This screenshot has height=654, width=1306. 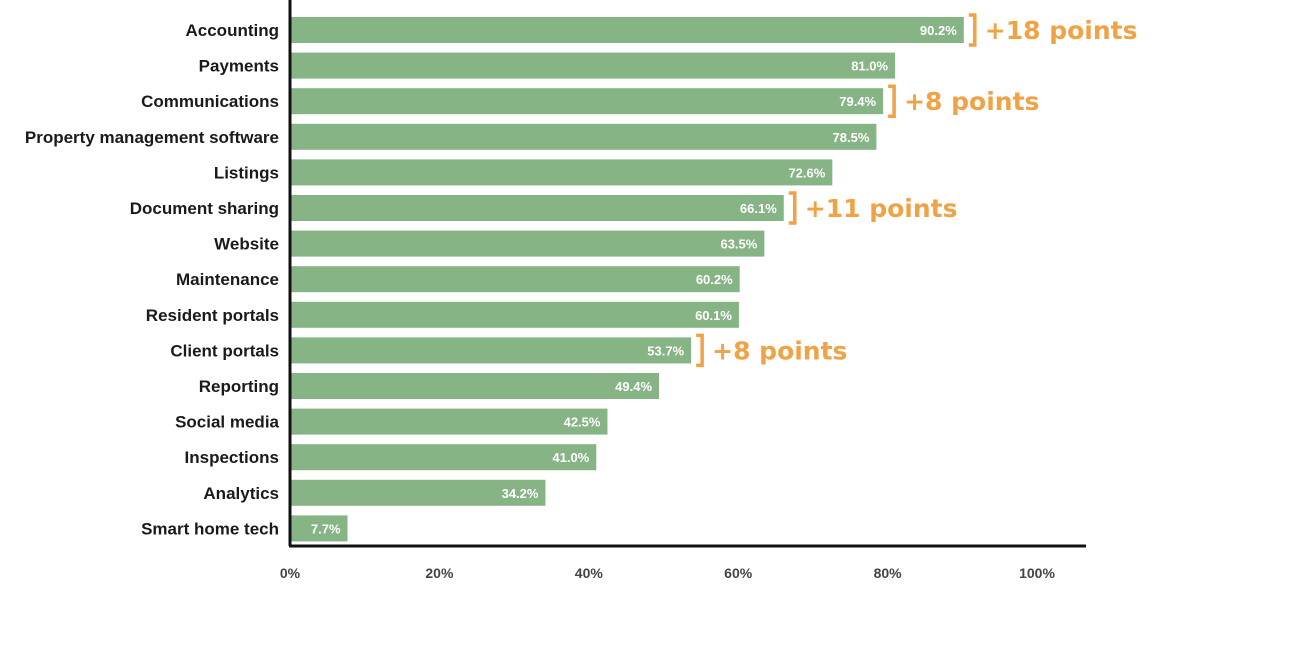 What do you see at coordinates (582, 422) in the screenshot?
I see `bar-value-label: 42.5%` at bounding box center [582, 422].